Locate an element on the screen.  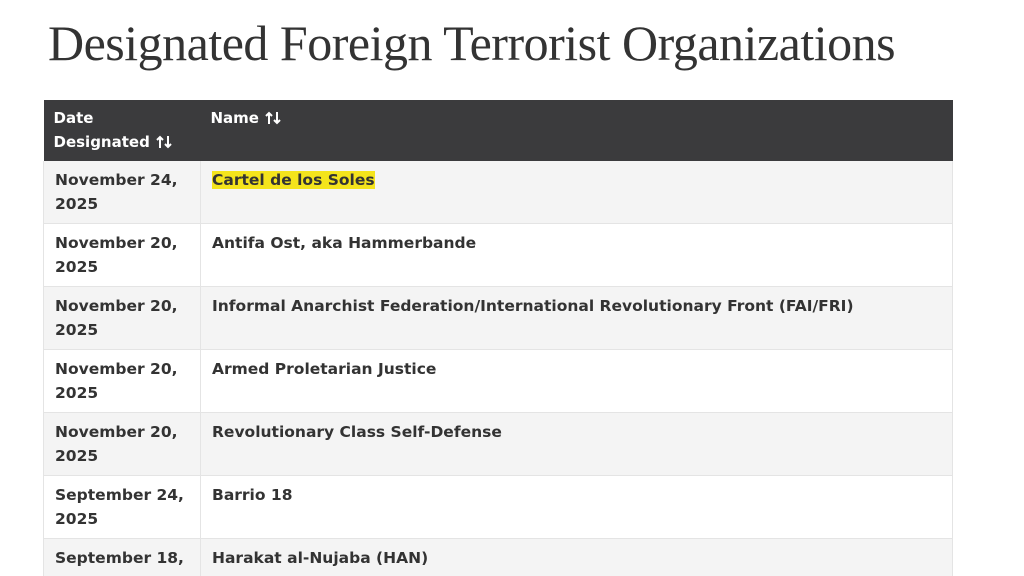
name-cell: Barrio 18 is located at coordinates (576, 507).